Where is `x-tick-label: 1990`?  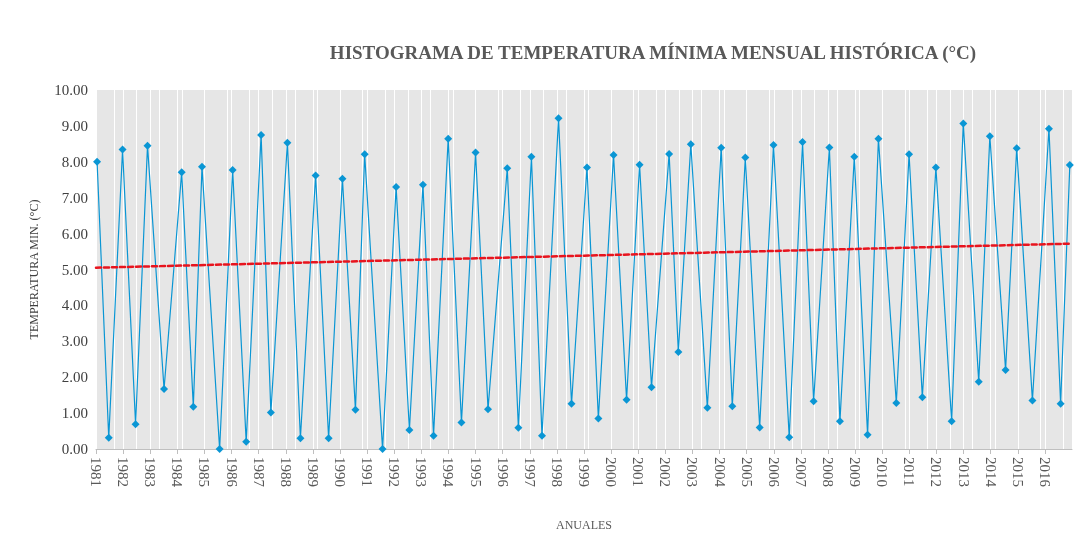
x-tick-label: 1990 is located at coordinates (340, 472).